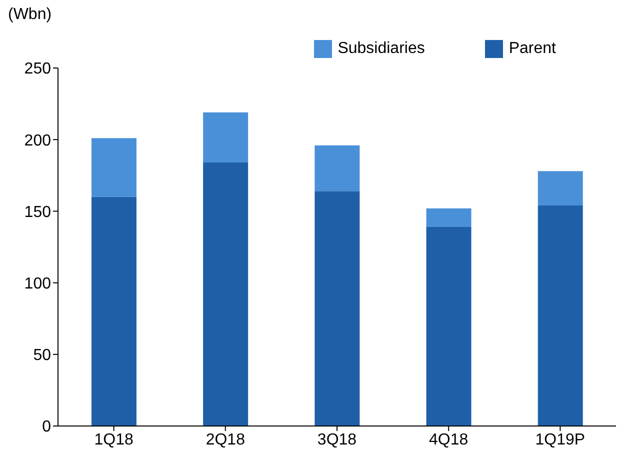 The width and height of the screenshot is (626, 463). Describe the element at coordinates (47, 427) in the screenshot. I see `y-tick-label: 0` at that location.